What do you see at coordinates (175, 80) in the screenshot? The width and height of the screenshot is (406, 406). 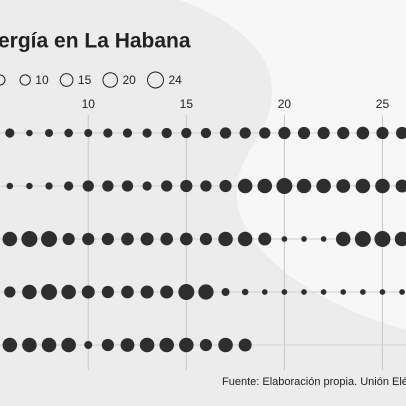 I see `legend-label: 24` at bounding box center [175, 80].